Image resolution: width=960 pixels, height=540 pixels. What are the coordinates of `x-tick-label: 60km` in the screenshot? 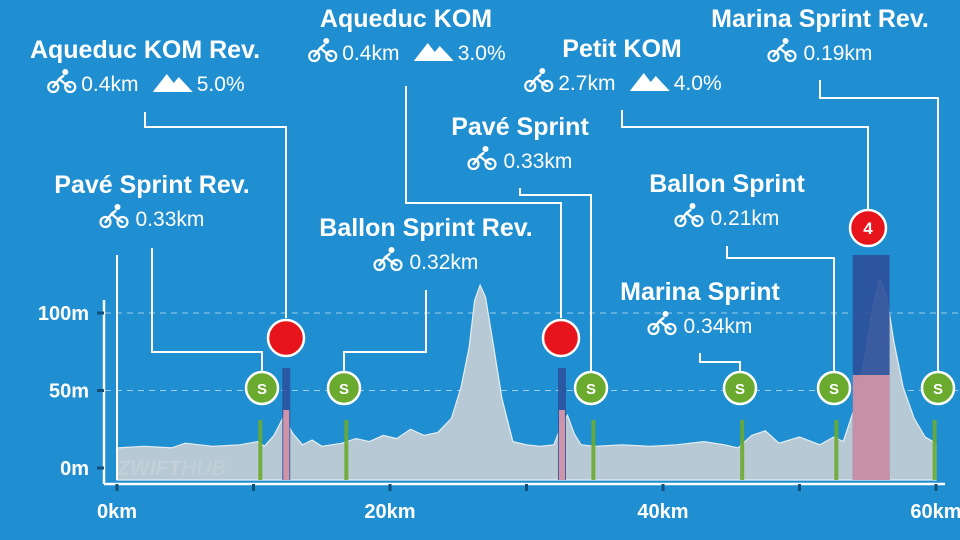 It's located at (935, 512).